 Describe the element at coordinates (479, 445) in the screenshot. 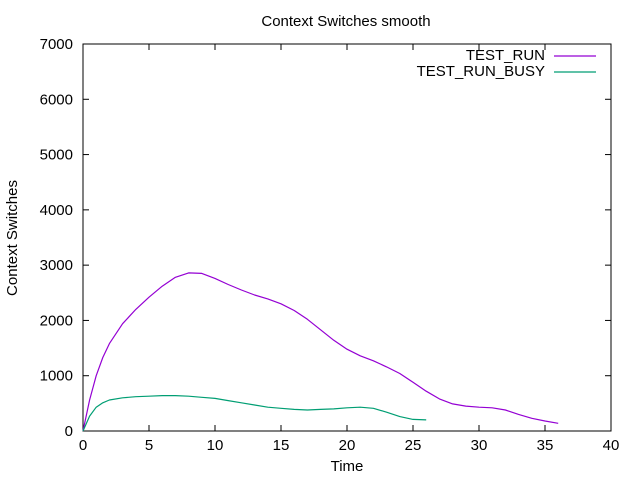

I see `x-tick-label: 30` at that location.